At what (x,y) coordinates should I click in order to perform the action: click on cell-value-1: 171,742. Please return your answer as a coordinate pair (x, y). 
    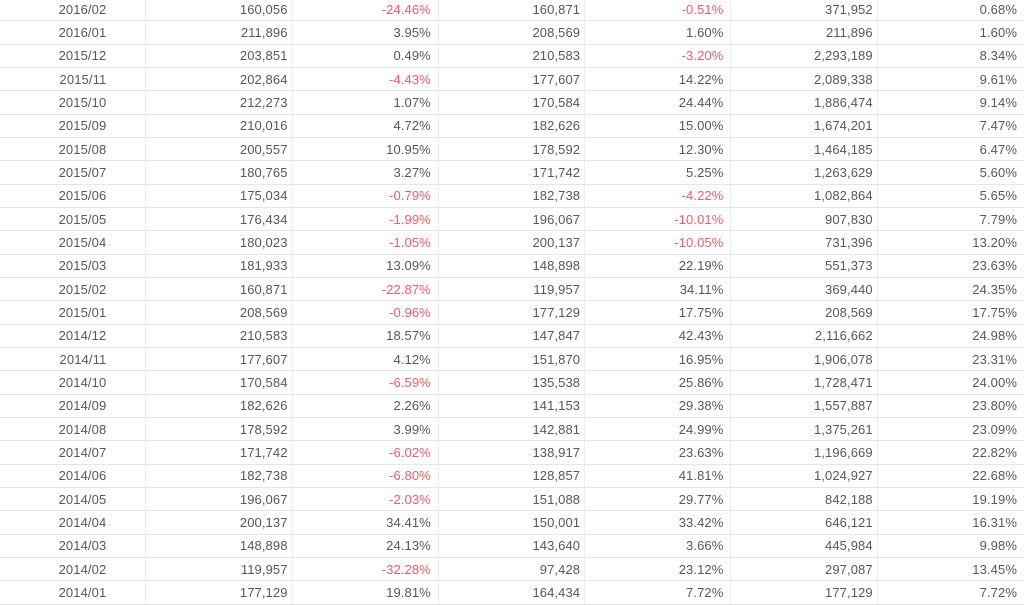
    Looking at the image, I should click on (219, 452).